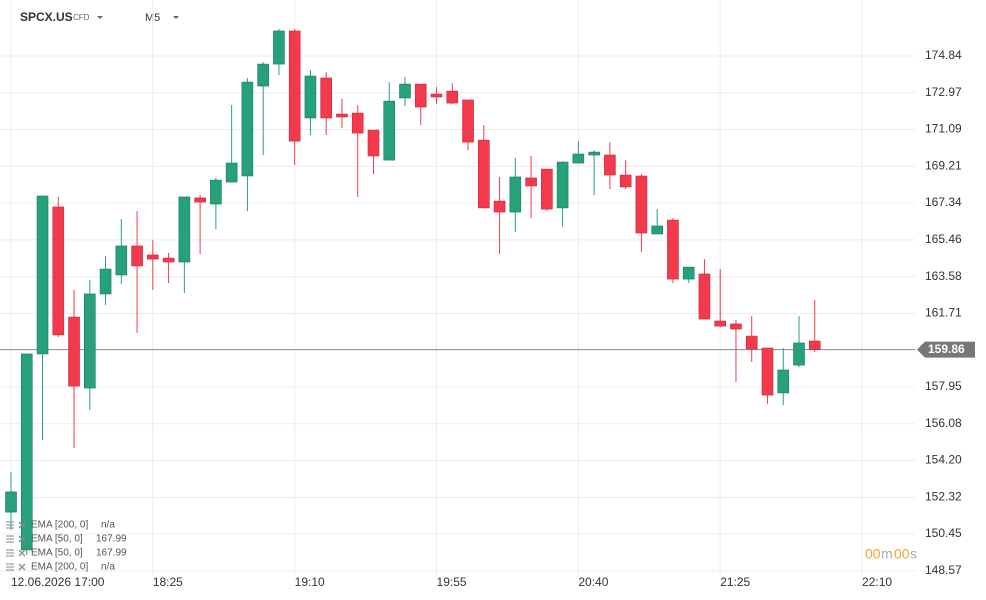  I want to click on y-tick-label: 174.84, so click(943, 55).